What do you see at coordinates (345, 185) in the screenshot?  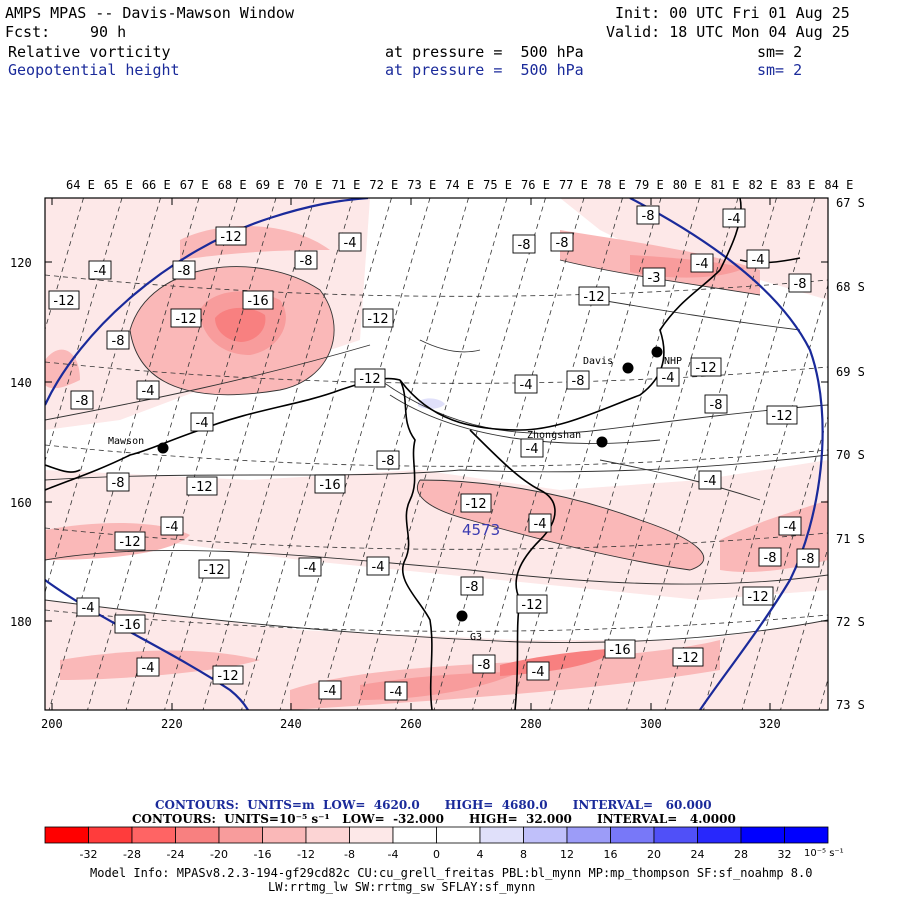 I see `longitude-label: 71 E` at bounding box center [345, 185].